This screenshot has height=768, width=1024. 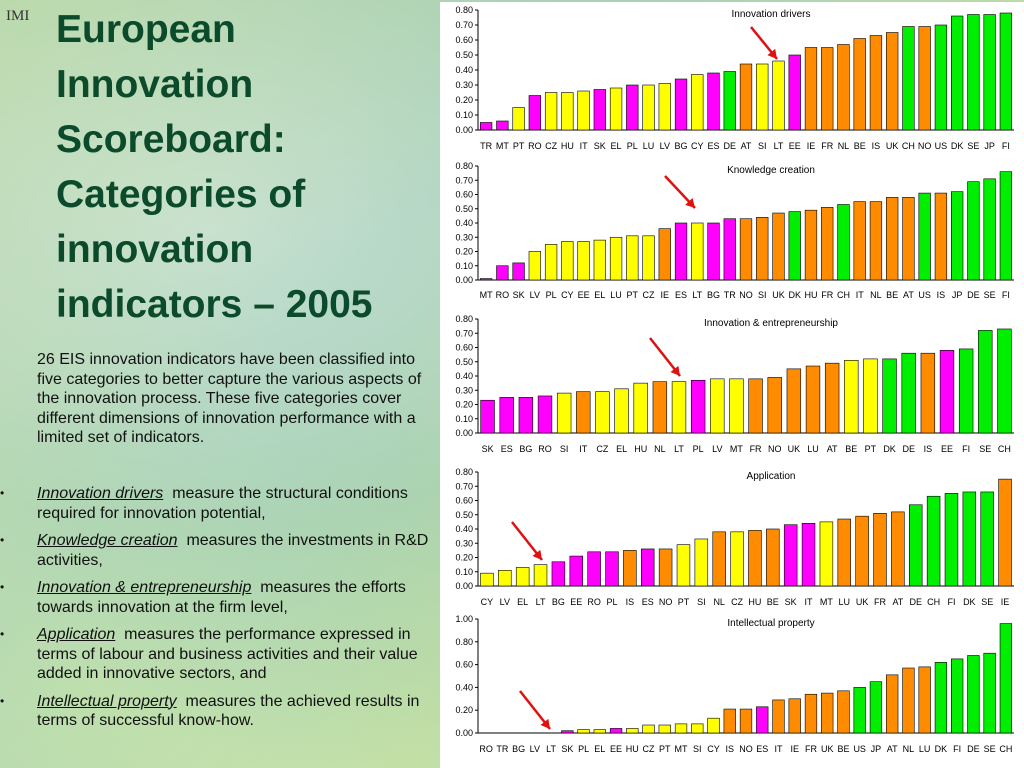 I want to click on category-label: IT, so click(x=860, y=295).